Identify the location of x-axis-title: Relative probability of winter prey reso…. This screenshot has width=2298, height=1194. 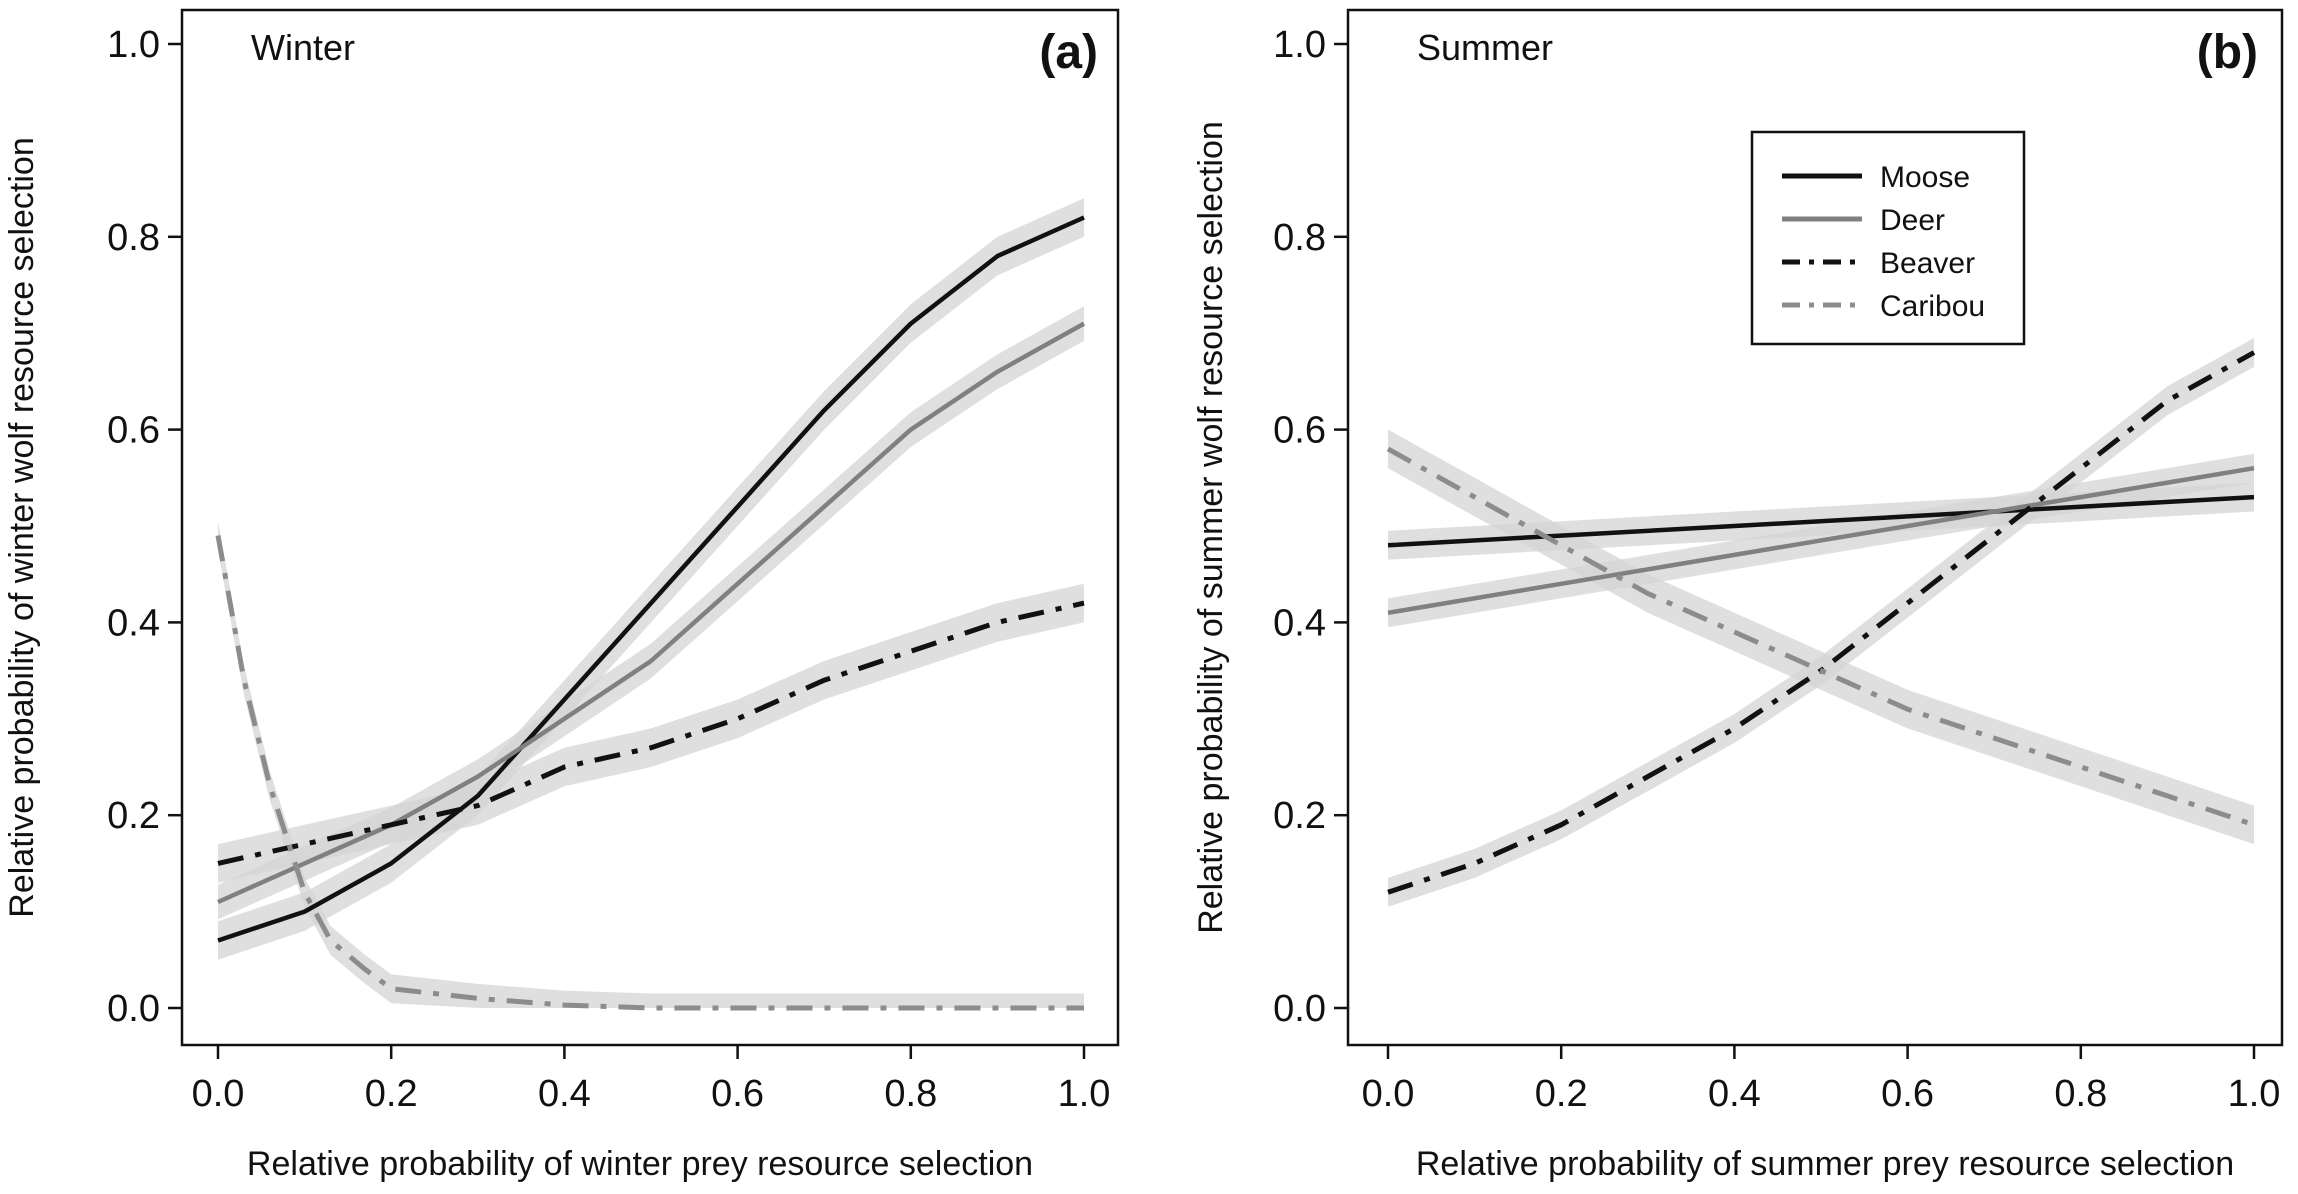
(640, 1164).